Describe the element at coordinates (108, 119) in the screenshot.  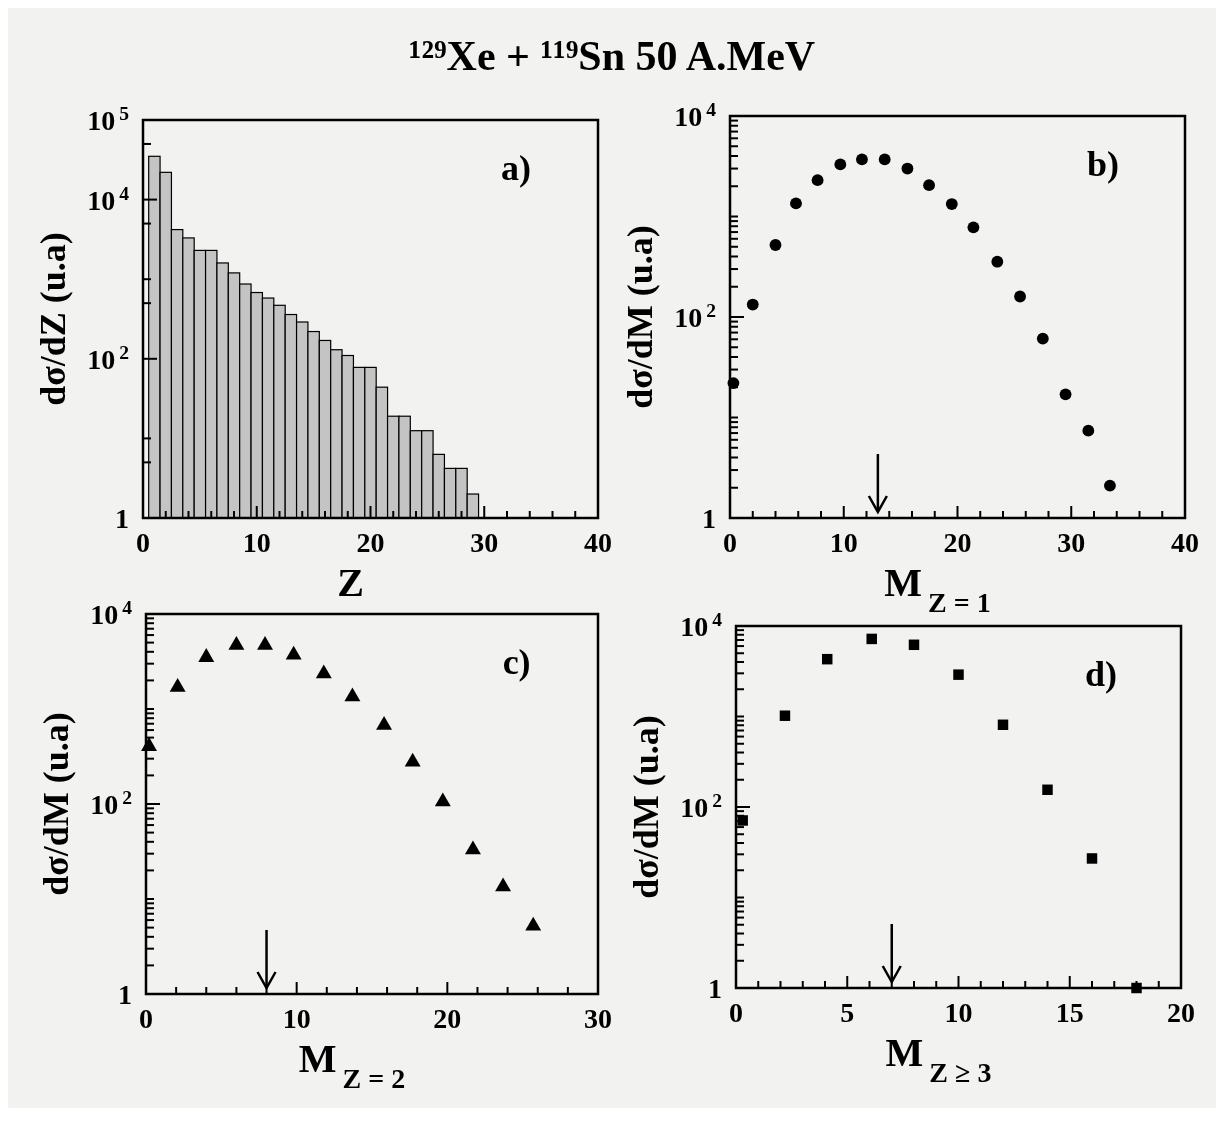
I see `y-tick-label: 10$^{5}$` at that location.